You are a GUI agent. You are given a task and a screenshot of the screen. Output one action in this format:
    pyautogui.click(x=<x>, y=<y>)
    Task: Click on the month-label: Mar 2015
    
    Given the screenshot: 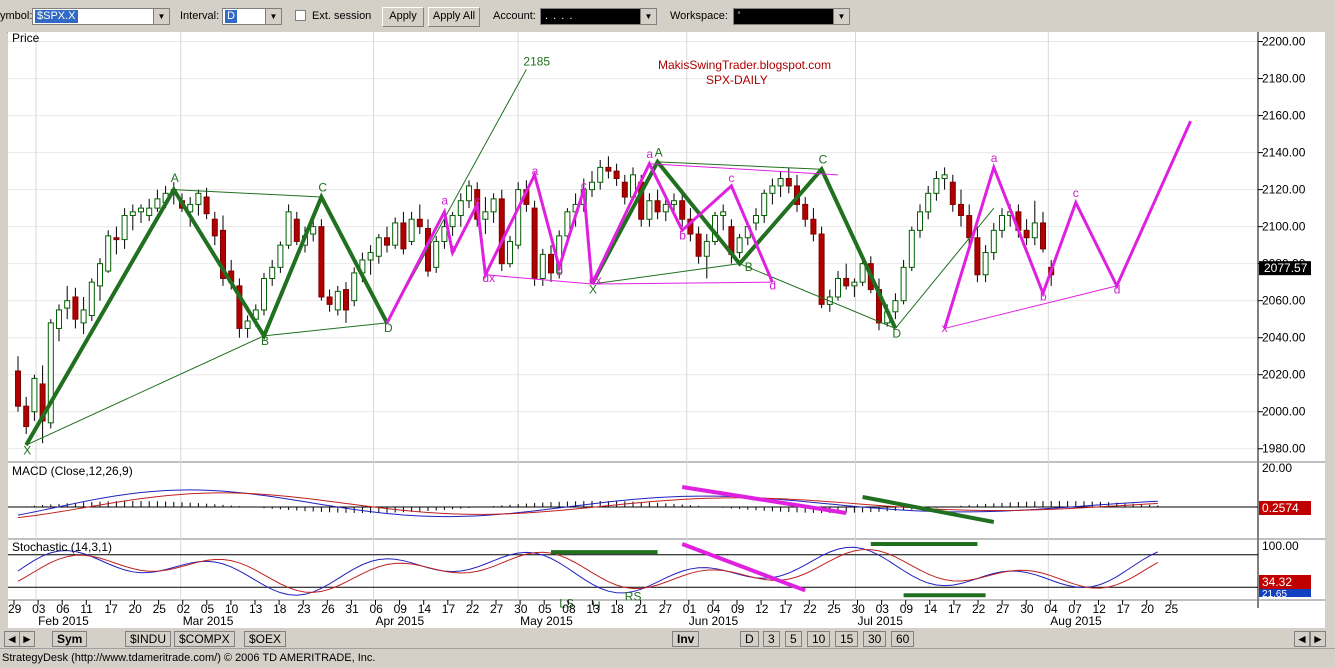 What is the action you would take?
    pyautogui.click(x=208, y=621)
    